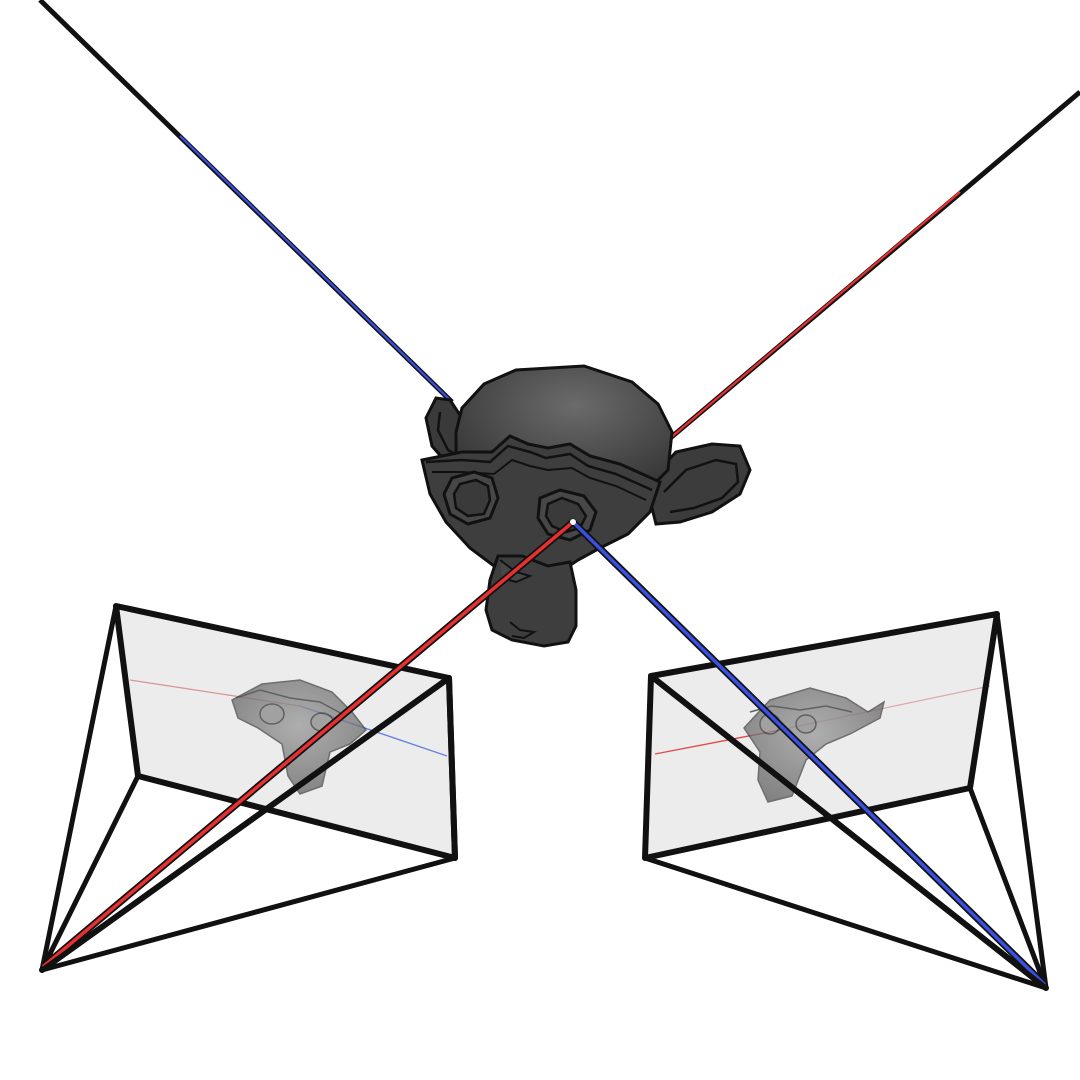  I want to click on monkey-head-model, so click(586, 506).